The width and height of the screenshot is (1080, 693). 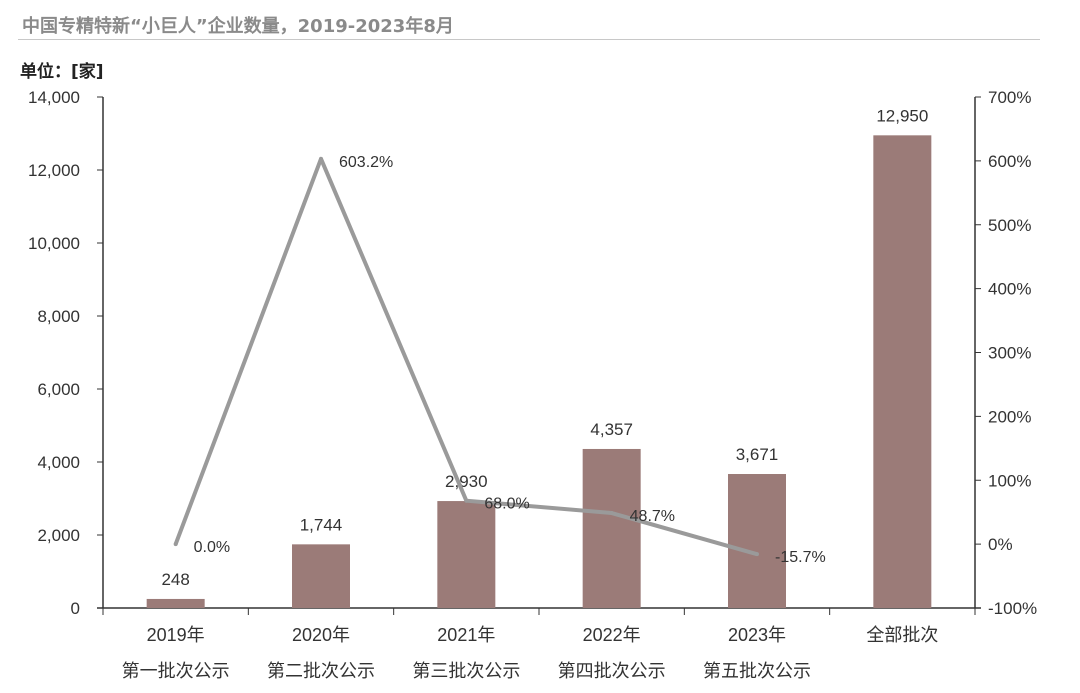 I want to click on bar-data-label: 248, so click(x=175, y=579).